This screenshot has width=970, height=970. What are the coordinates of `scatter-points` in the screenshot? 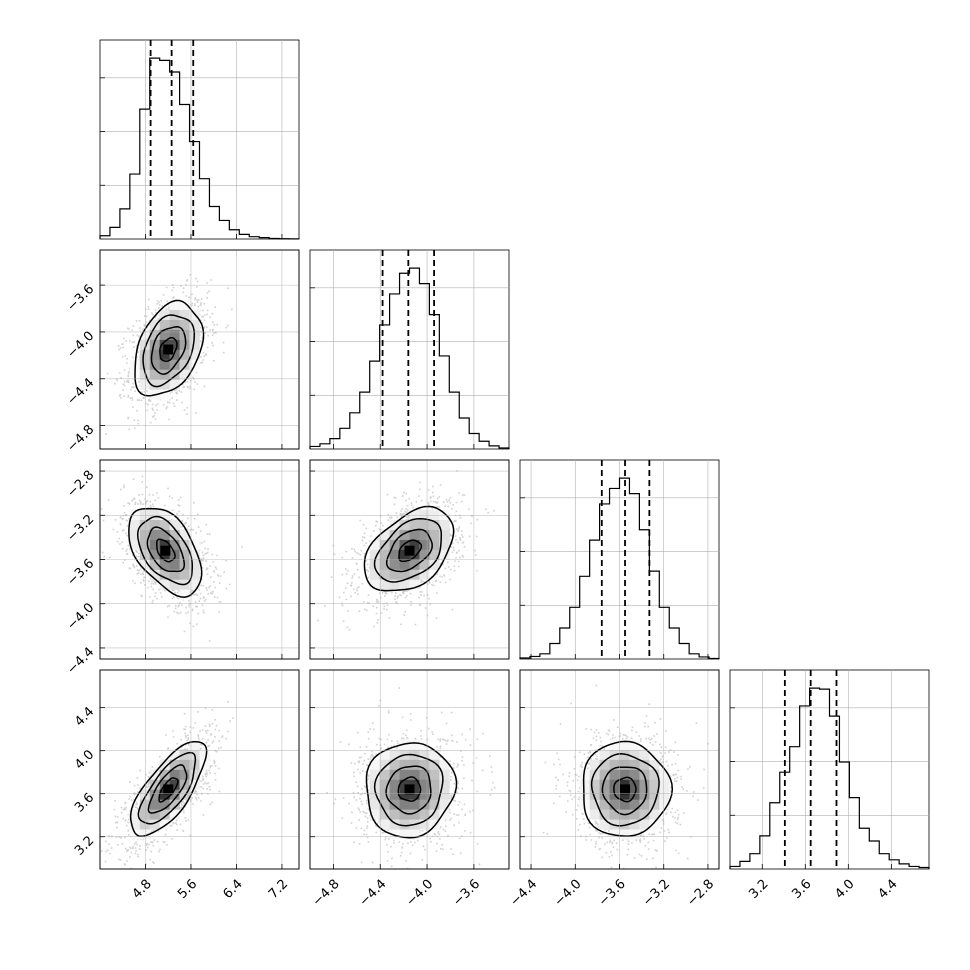 It's located at (169, 354).